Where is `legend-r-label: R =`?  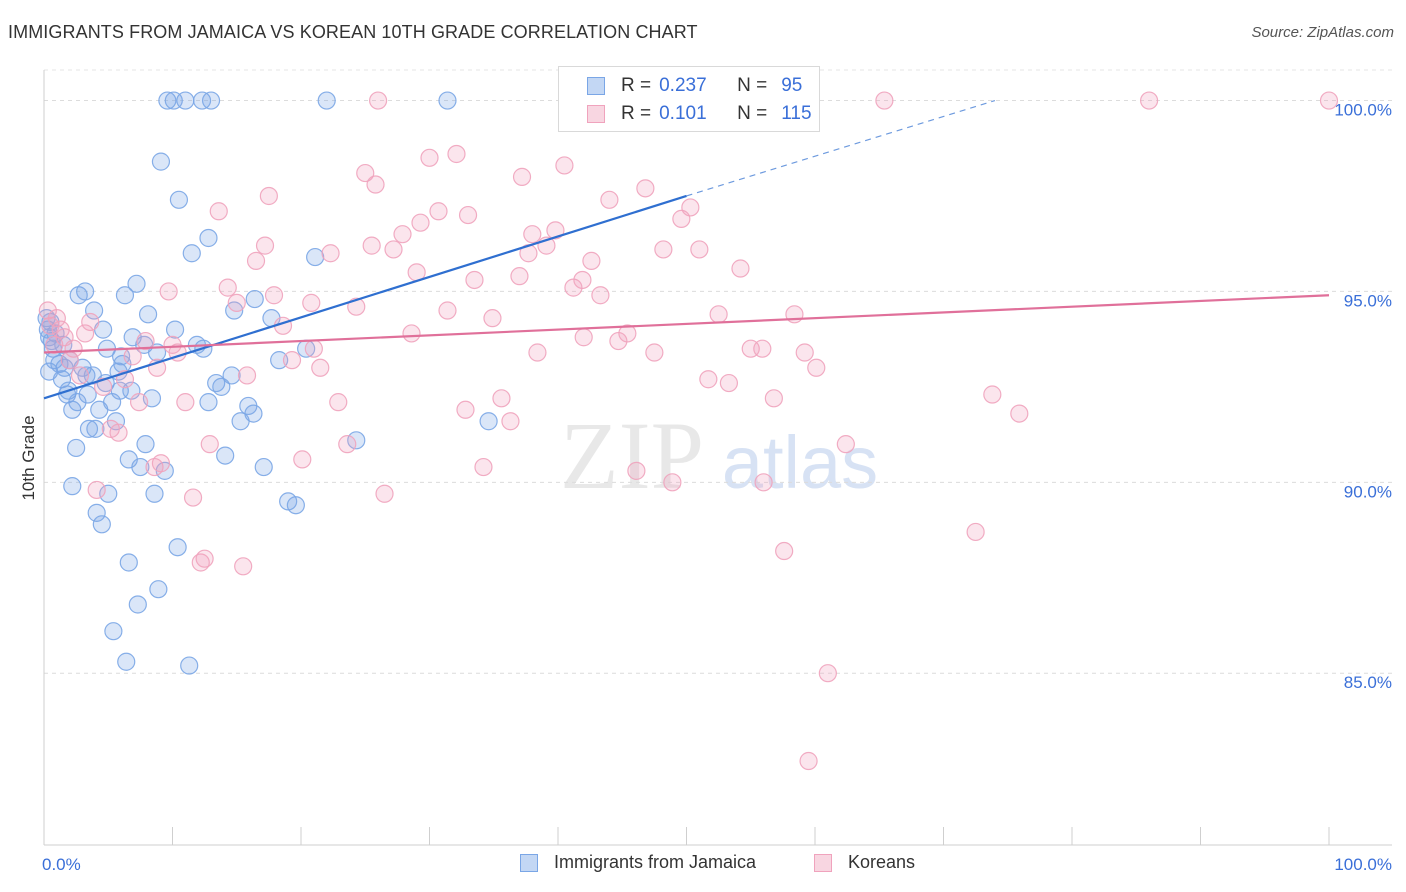
legend-r-label: R = is located at coordinates (636, 85).